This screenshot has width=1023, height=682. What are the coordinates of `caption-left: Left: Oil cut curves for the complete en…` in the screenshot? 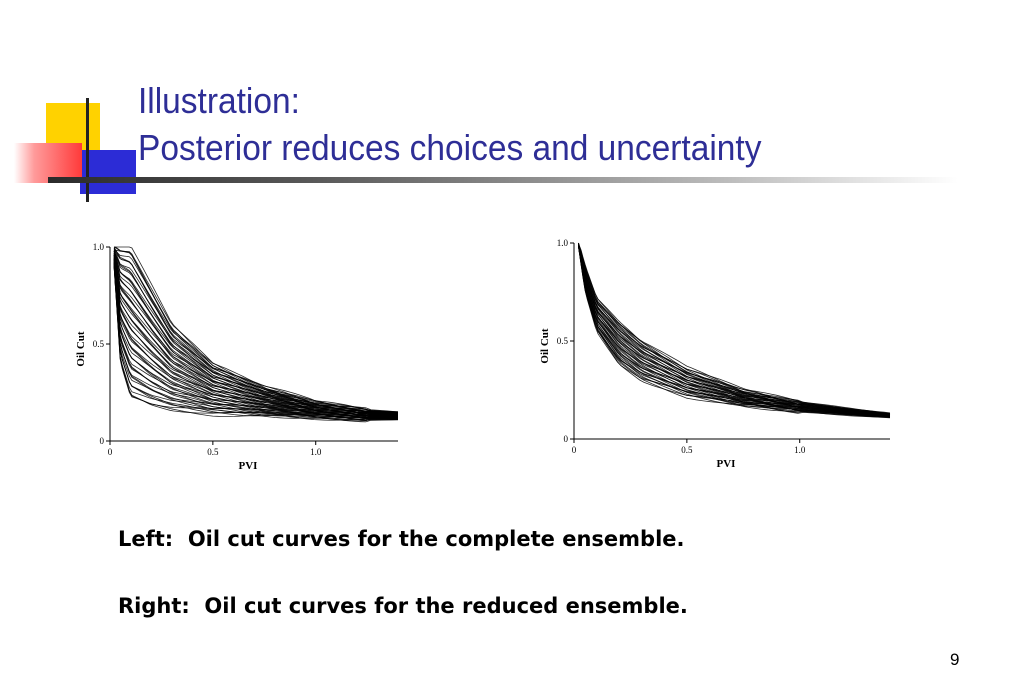 It's located at (401, 539).